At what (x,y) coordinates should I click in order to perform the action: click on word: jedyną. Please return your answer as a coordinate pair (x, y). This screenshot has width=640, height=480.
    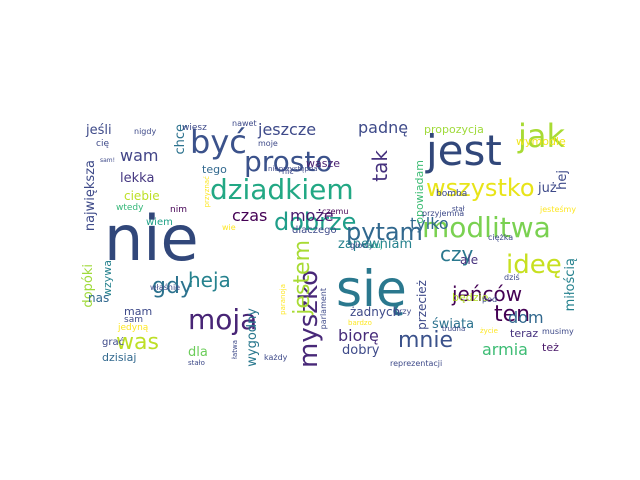
    Looking at the image, I should click on (133, 328).